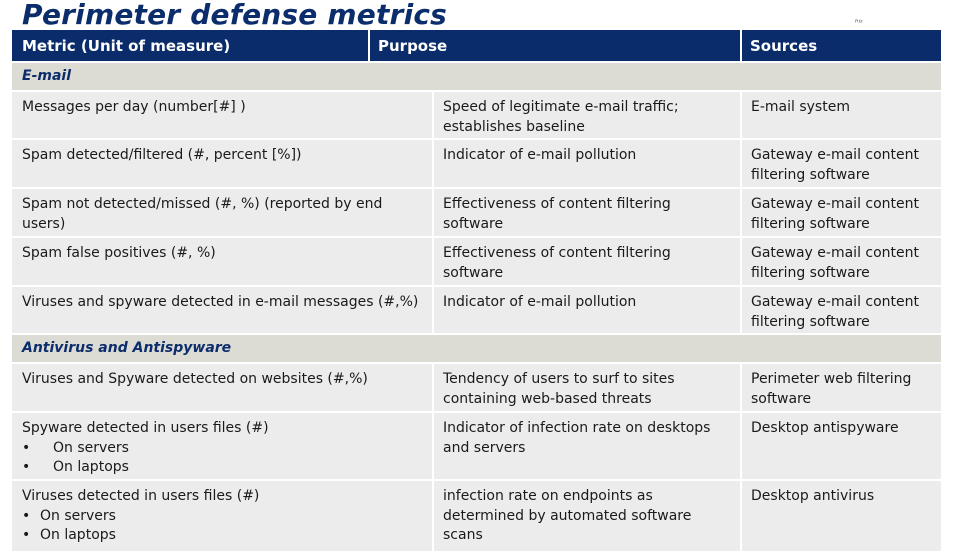  I want to click on section-title: E-mail, so click(47, 76).